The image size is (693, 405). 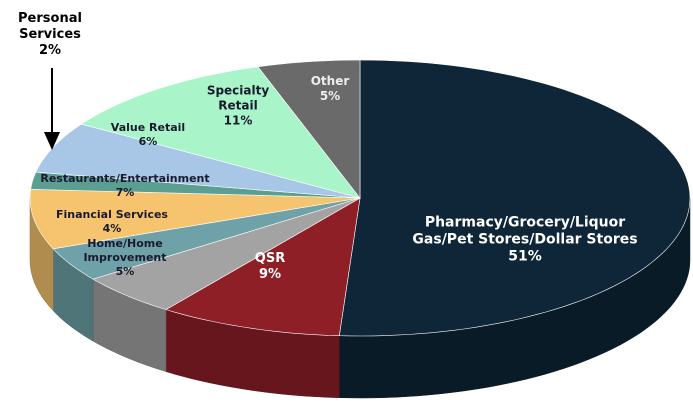 I want to click on category-name: Home/Home Improvement, so click(x=125, y=250).